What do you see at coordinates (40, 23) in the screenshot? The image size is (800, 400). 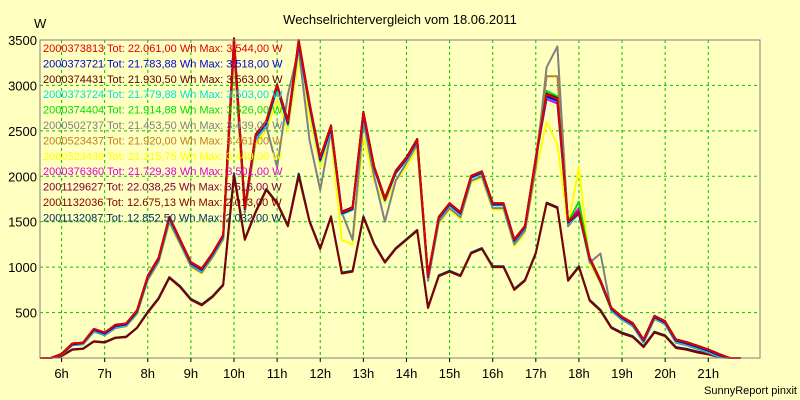 I see `y-axis-label: W` at bounding box center [40, 23].